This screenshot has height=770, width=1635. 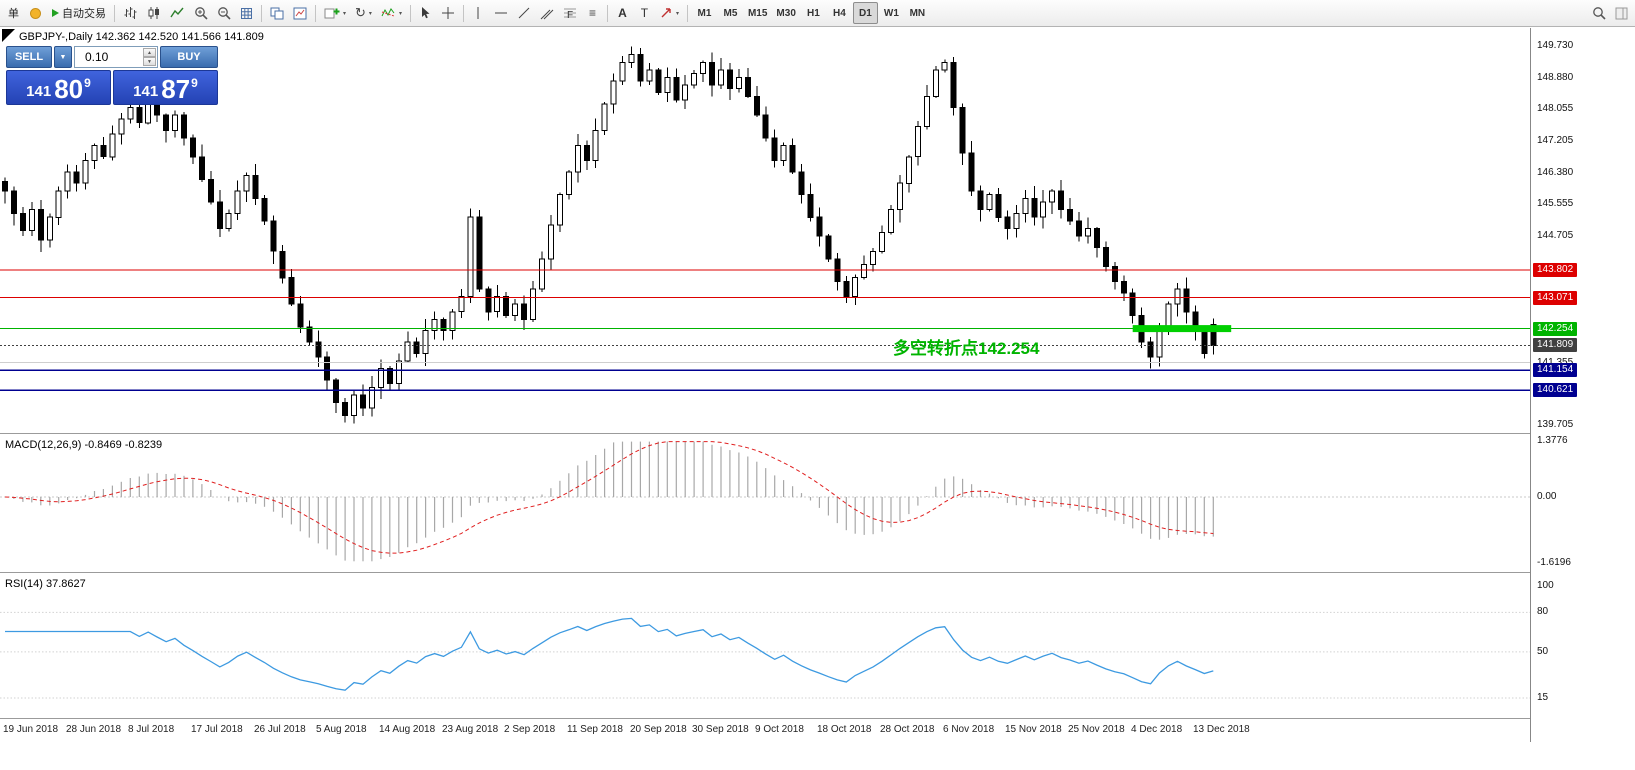 I want to click on toolbar: 单 自动交易 ▾ ↻ ▾ ▾ F ≡ A T ▾ M1 M5 M15 M30 H1 H4 D1 W1 MN, so click(x=817, y=13).